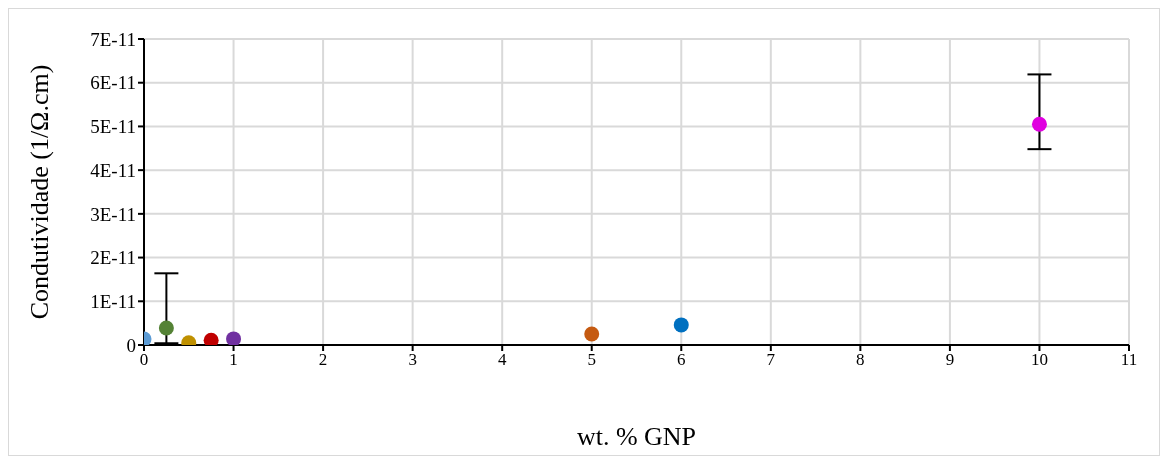 The image size is (1169, 465). What do you see at coordinates (113, 170) in the screenshot?
I see `y-tick-label: 4E-11` at bounding box center [113, 170].